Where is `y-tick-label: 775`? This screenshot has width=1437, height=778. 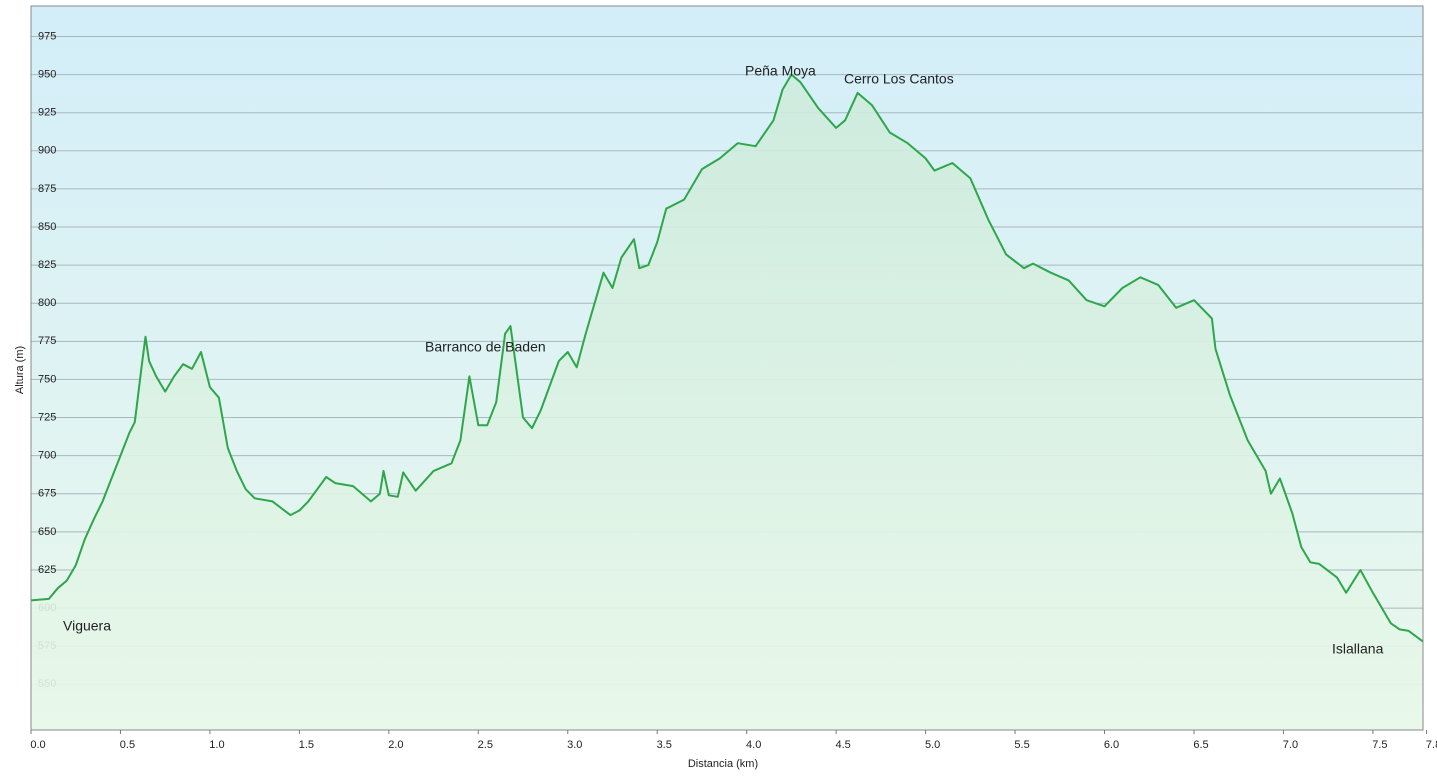 y-tick-label: 775 is located at coordinates (47, 341).